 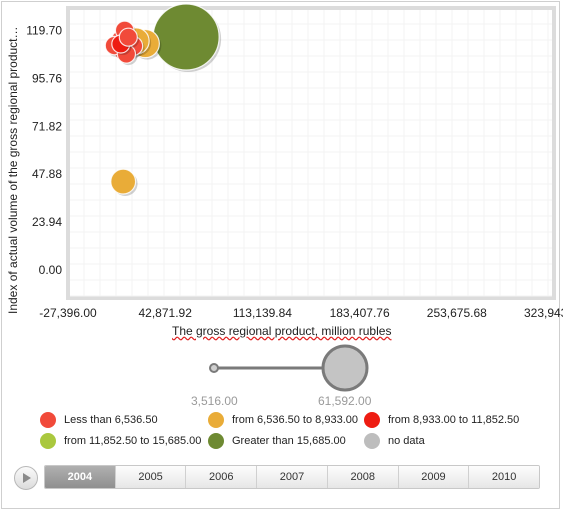 I want to click on size-legend-min-bubble, so click(x=214, y=368).